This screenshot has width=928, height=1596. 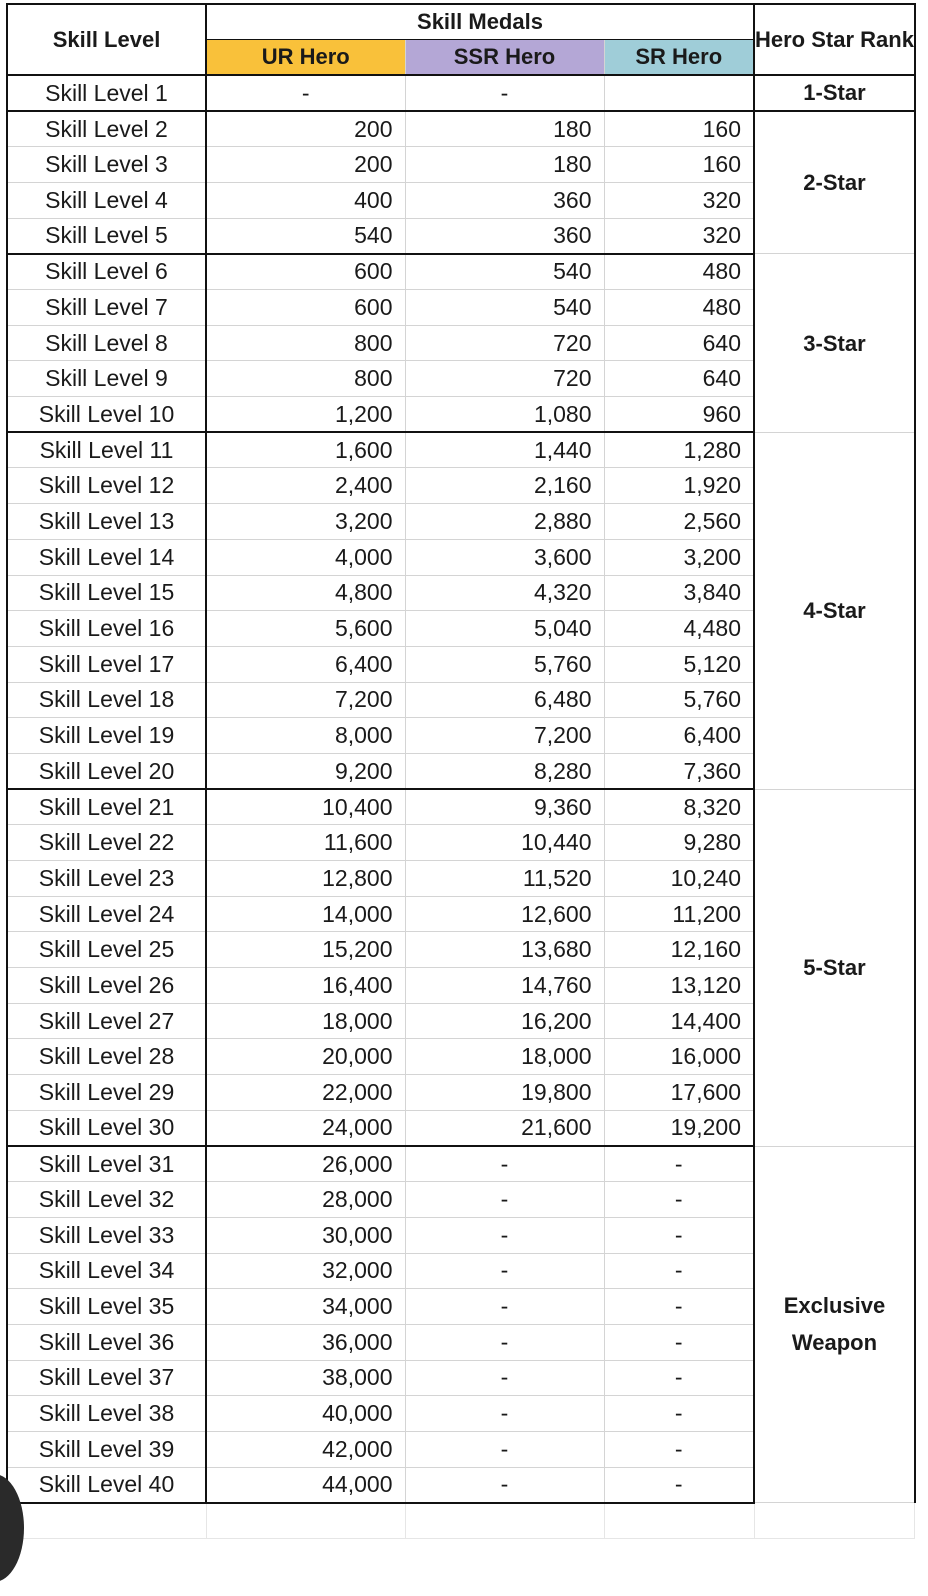 I want to click on sr-medals-cell: 13,120, so click(x=679, y=985).